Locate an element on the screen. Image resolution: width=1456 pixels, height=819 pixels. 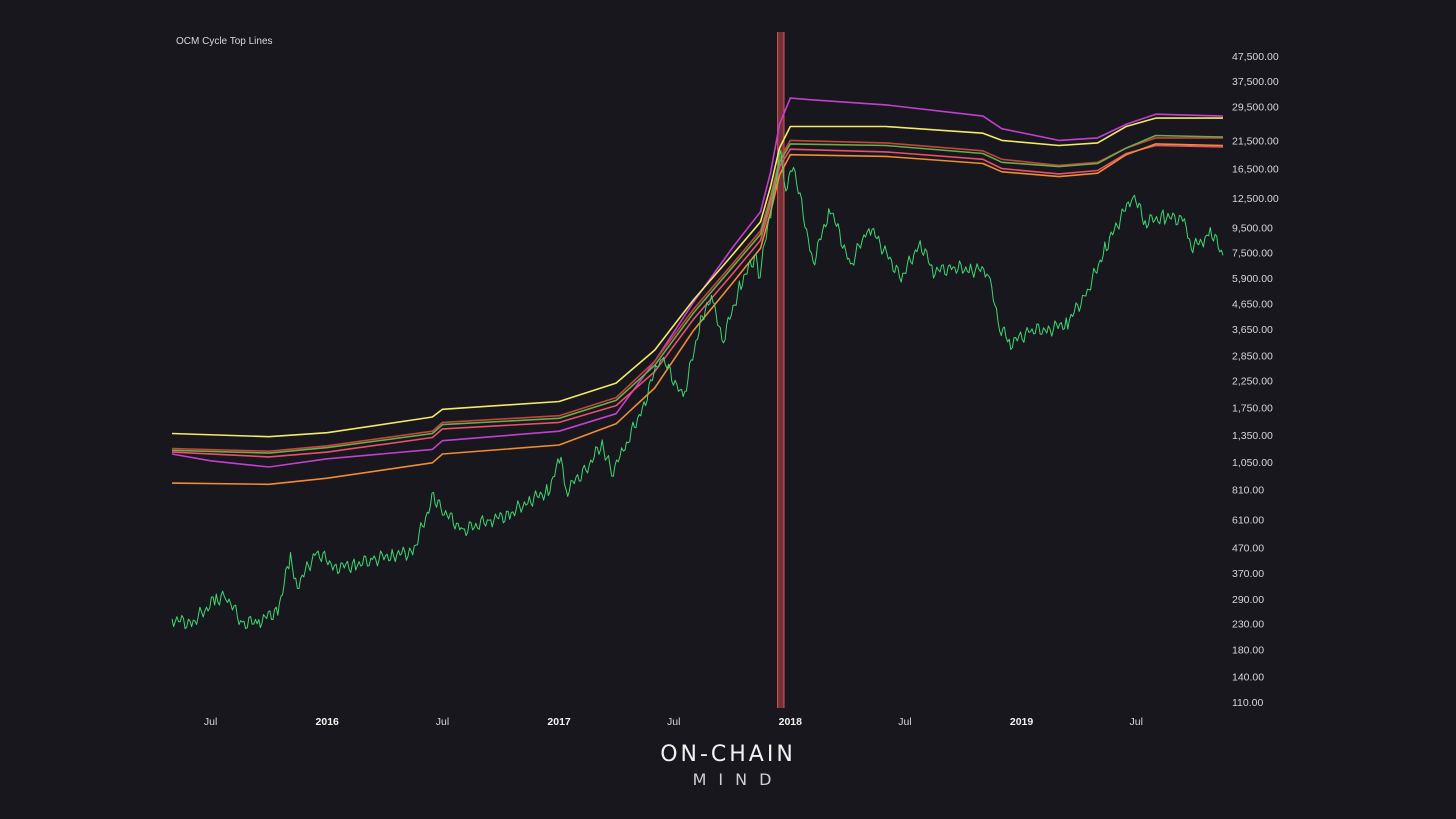
y-tick-label: 9,500.00 is located at coordinates (1252, 228).